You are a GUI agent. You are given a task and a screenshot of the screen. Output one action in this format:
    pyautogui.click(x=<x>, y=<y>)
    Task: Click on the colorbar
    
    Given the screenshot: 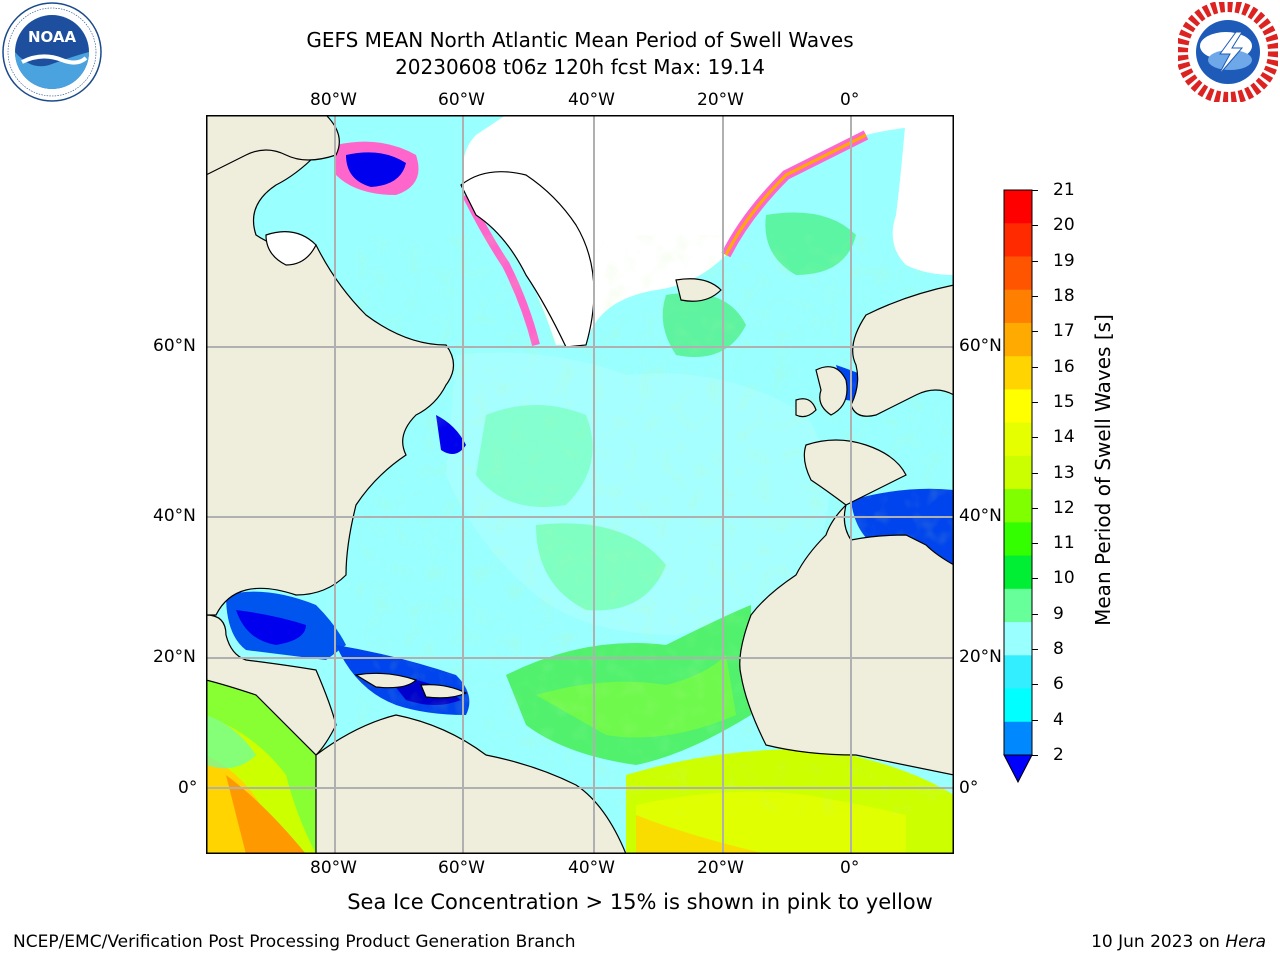 What is the action you would take?
    pyautogui.click(x=1020, y=485)
    